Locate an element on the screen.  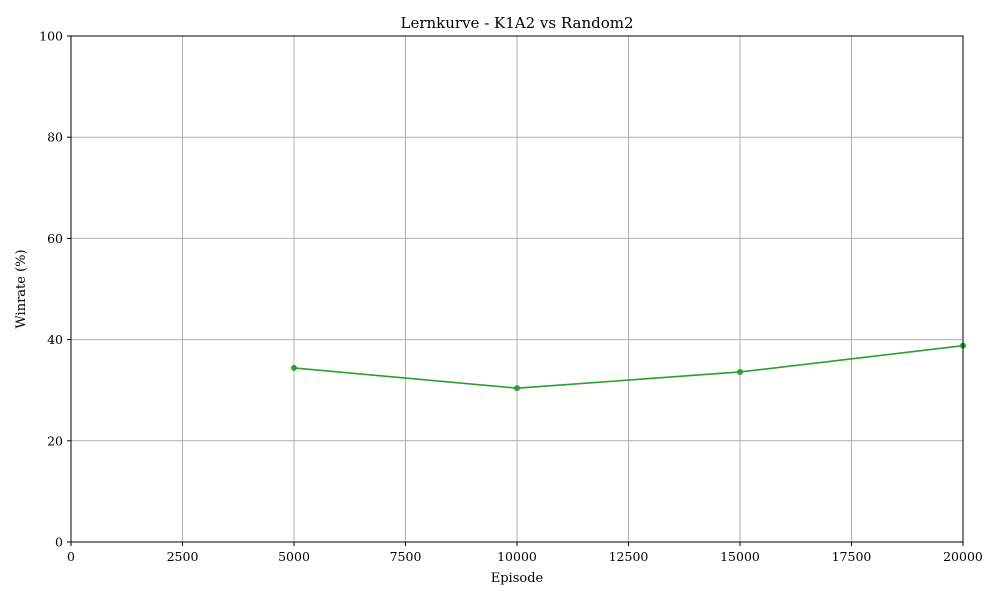
y-tick-label: 0 is located at coordinates (59, 542).